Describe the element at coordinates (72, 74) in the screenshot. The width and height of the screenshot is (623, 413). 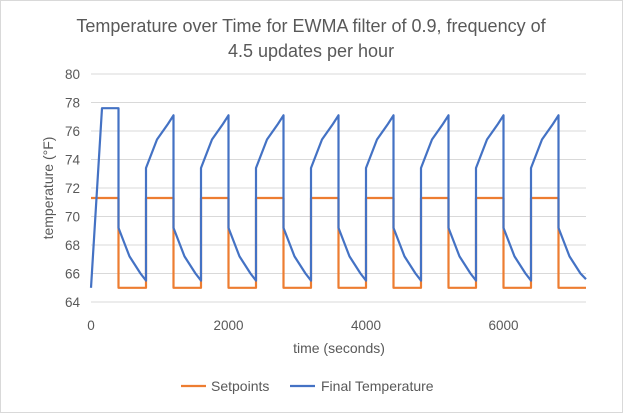
I see `y-tick-label: 80` at that location.